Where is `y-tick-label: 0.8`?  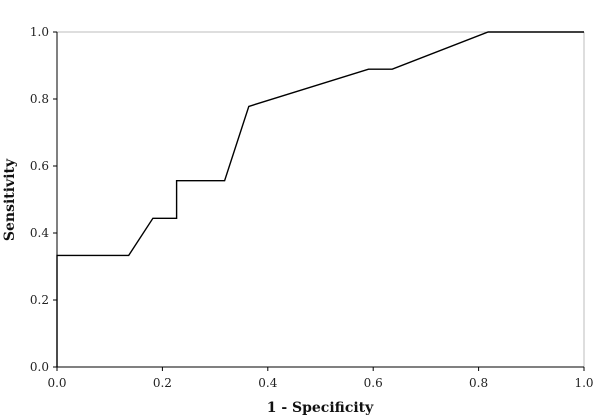 y-tick-label: 0.8 is located at coordinates (39, 99).